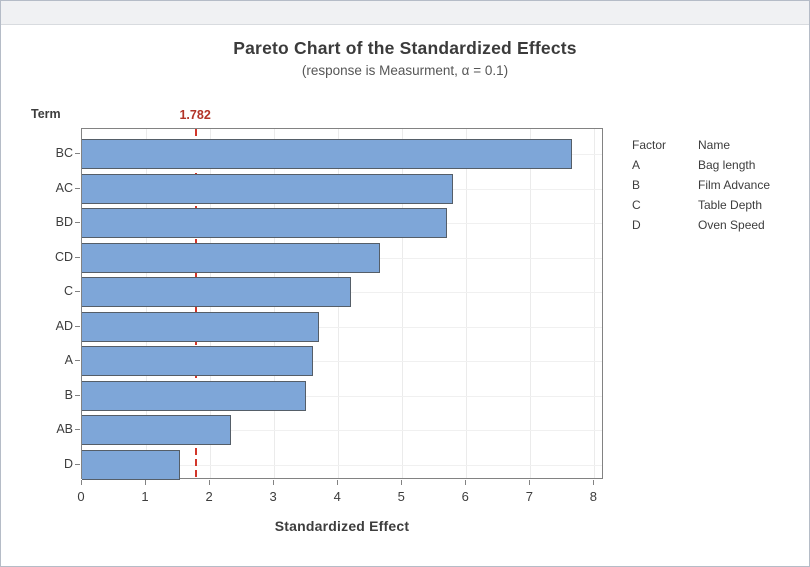  I want to click on x-tick-label-4: 4, so click(337, 496).